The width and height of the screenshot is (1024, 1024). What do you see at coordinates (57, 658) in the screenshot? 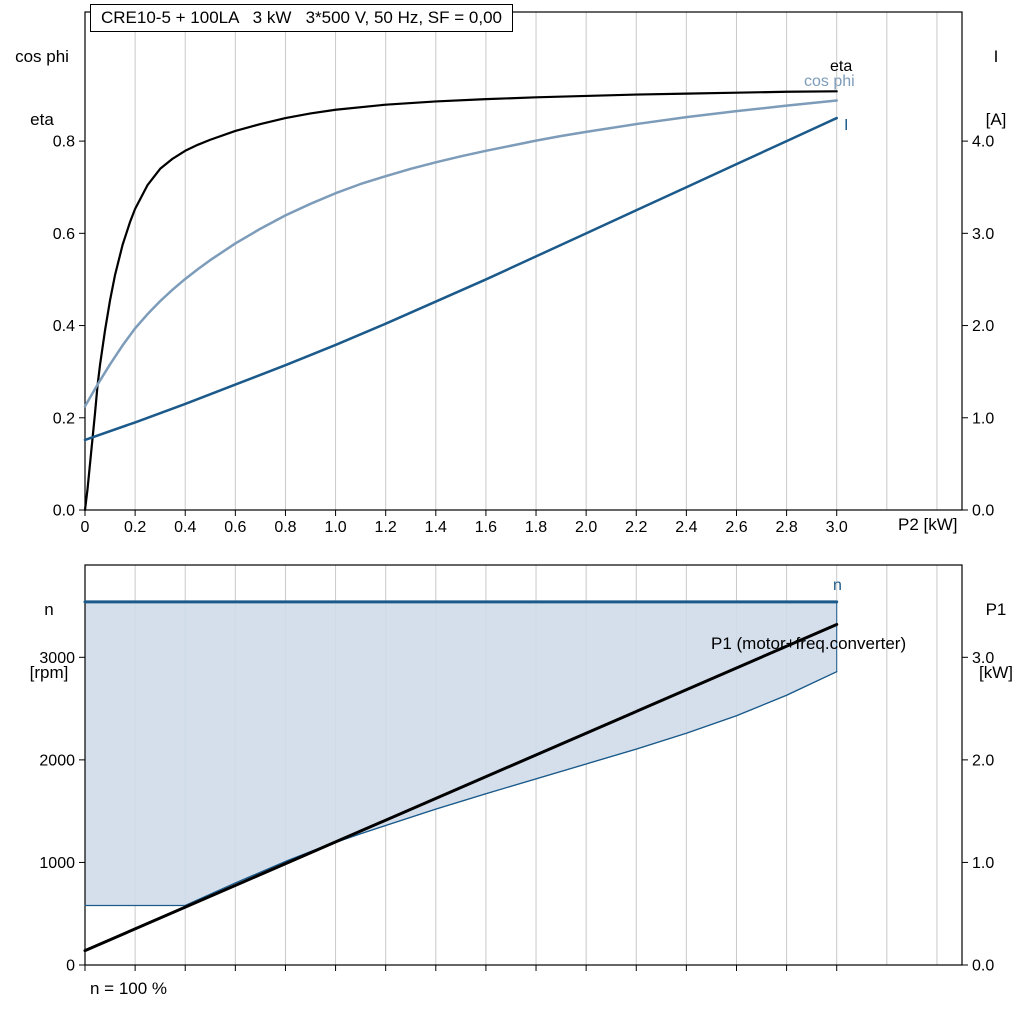
I see `tick-label: 3000` at bounding box center [57, 658].